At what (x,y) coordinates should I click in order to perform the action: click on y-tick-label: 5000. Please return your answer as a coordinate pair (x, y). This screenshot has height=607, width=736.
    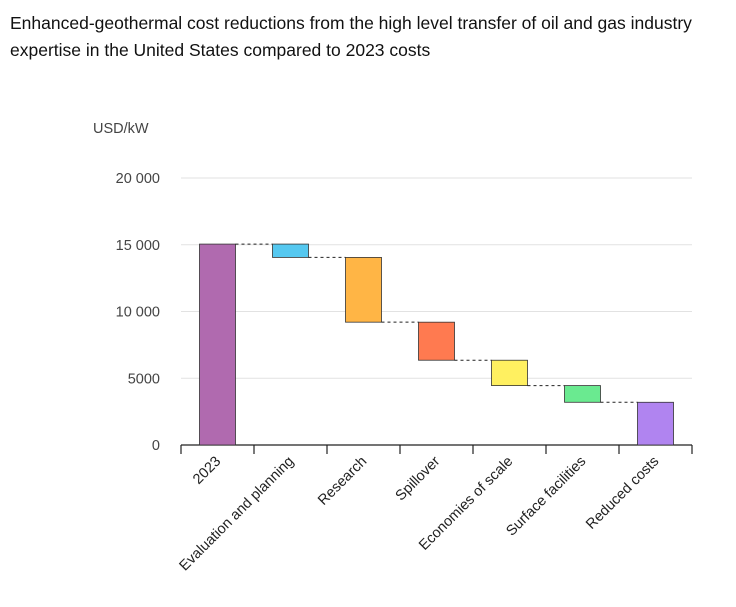
    Looking at the image, I should click on (144, 379).